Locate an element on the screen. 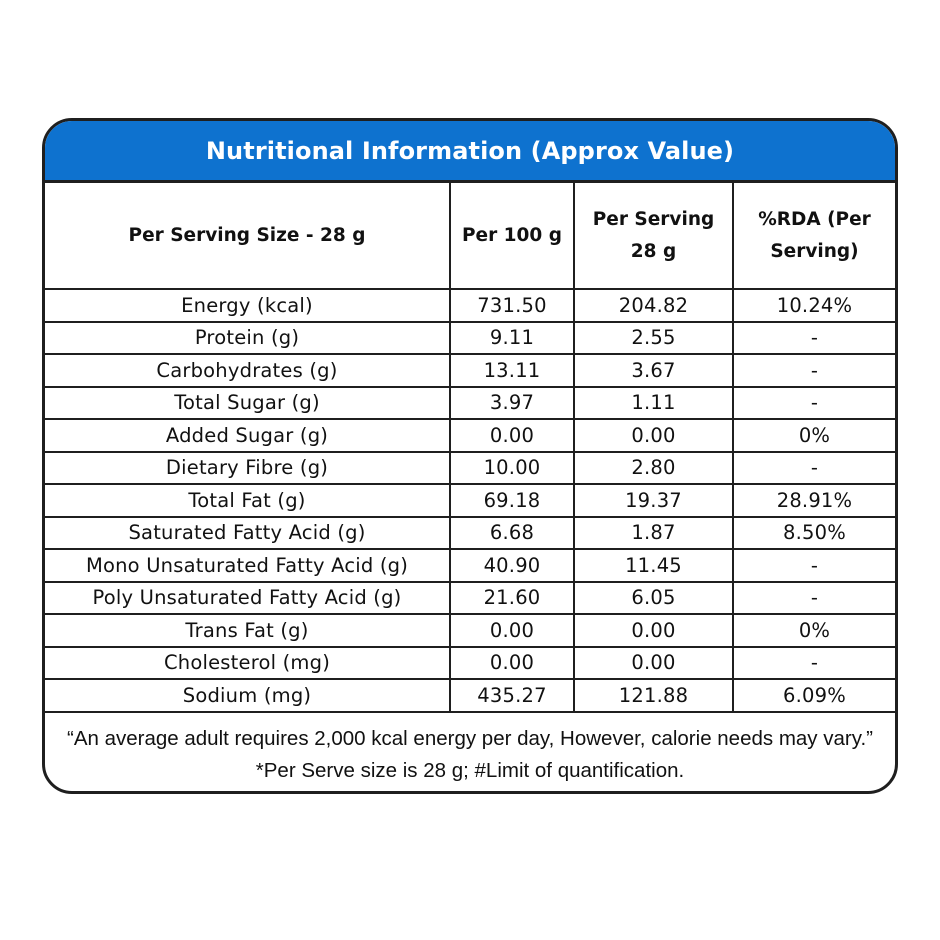 The height and width of the screenshot is (940, 940). per-serving-cell: 2.80 is located at coordinates (654, 468).